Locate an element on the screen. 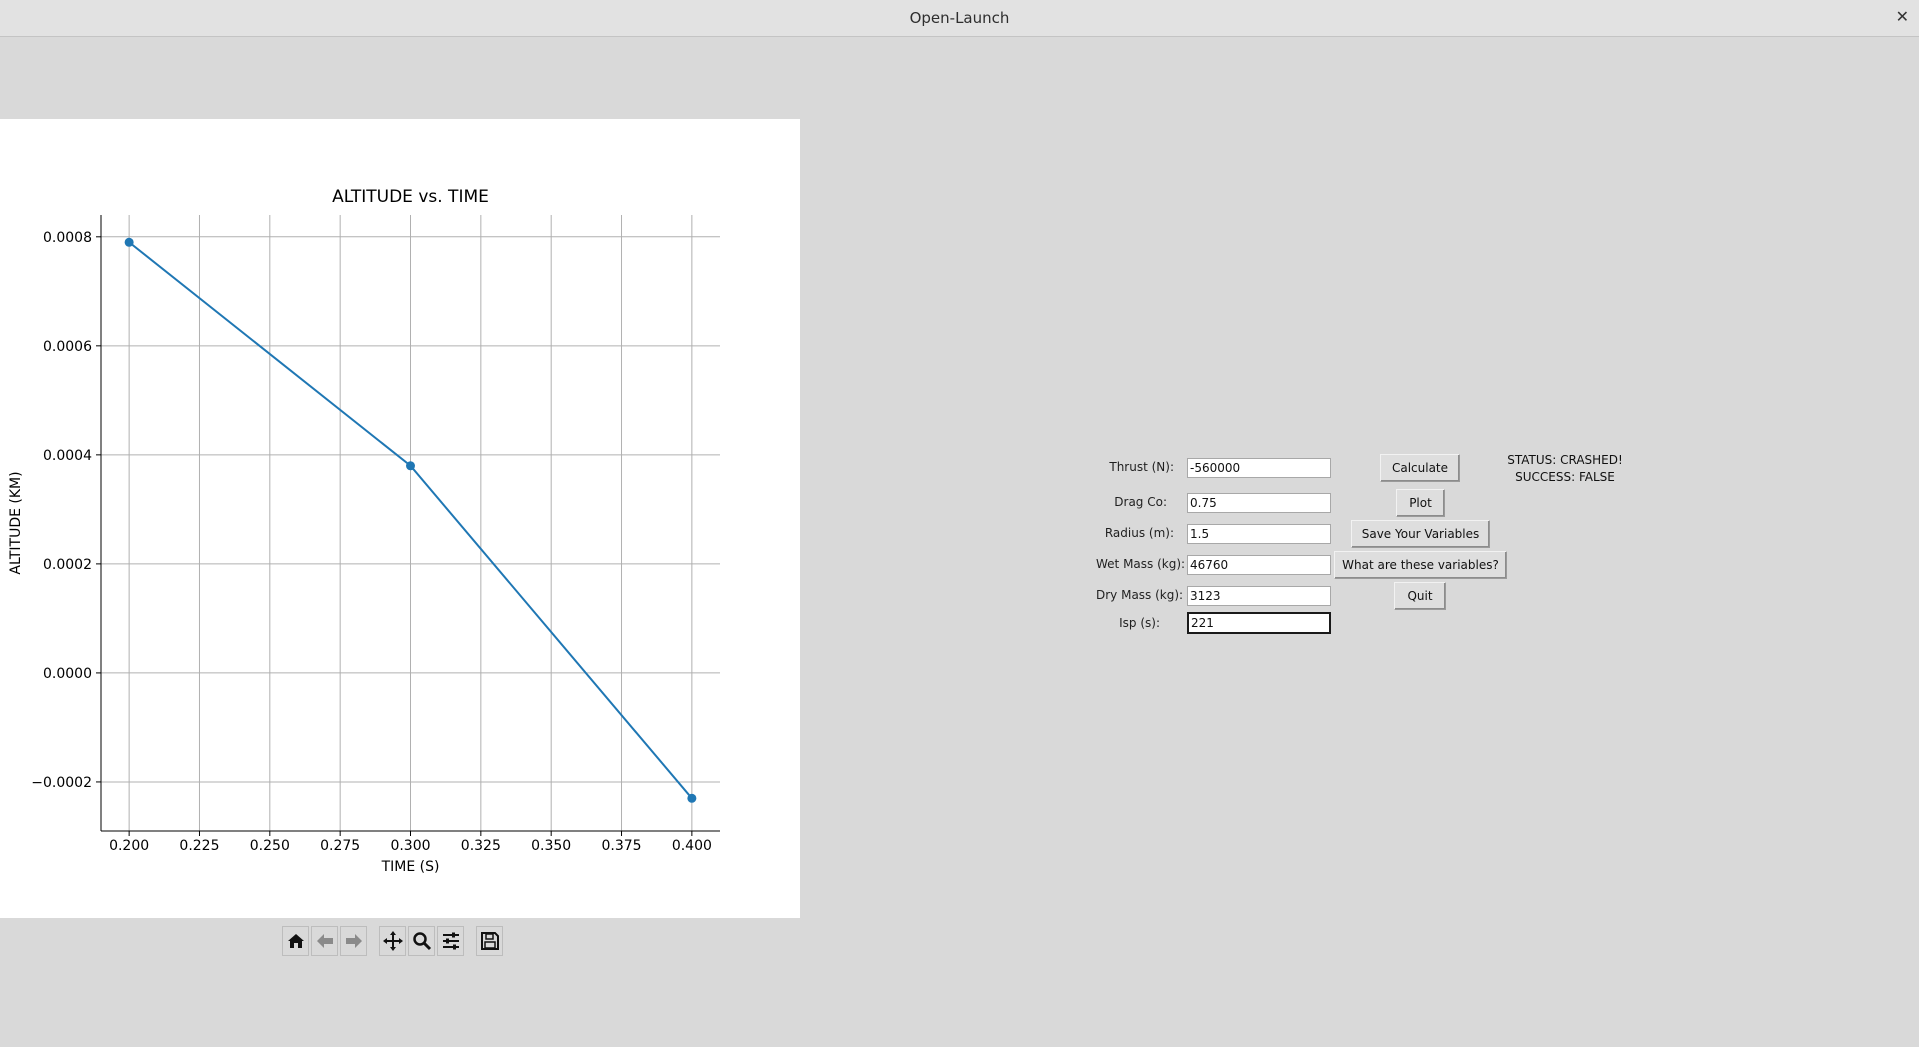 The width and height of the screenshot is (1919, 1047). title-bar: Open-Launch ✕ is located at coordinates (959, 18).